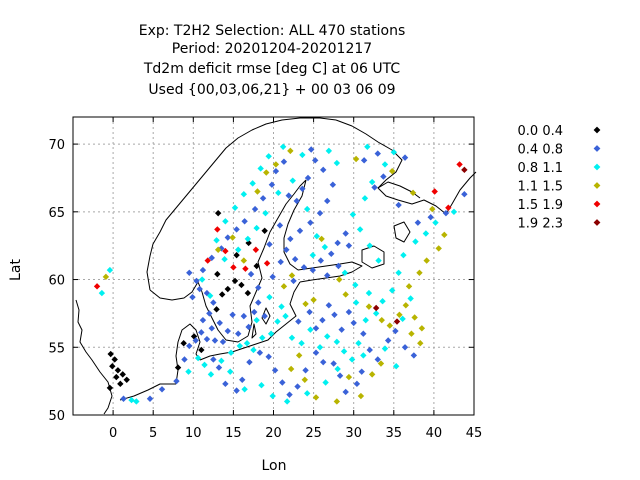 Image resolution: width=640 pixels, height=480 pixels. Describe the element at coordinates (402, 232) in the screenshot. I see `lake-onega` at that location.